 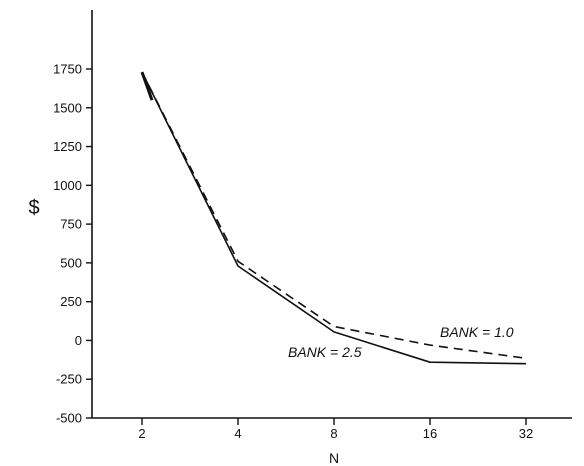 What do you see at coordinates (67, 185) in the screenshot?
I see `y-tick-label: 1000` at bounding box center [67, 185].